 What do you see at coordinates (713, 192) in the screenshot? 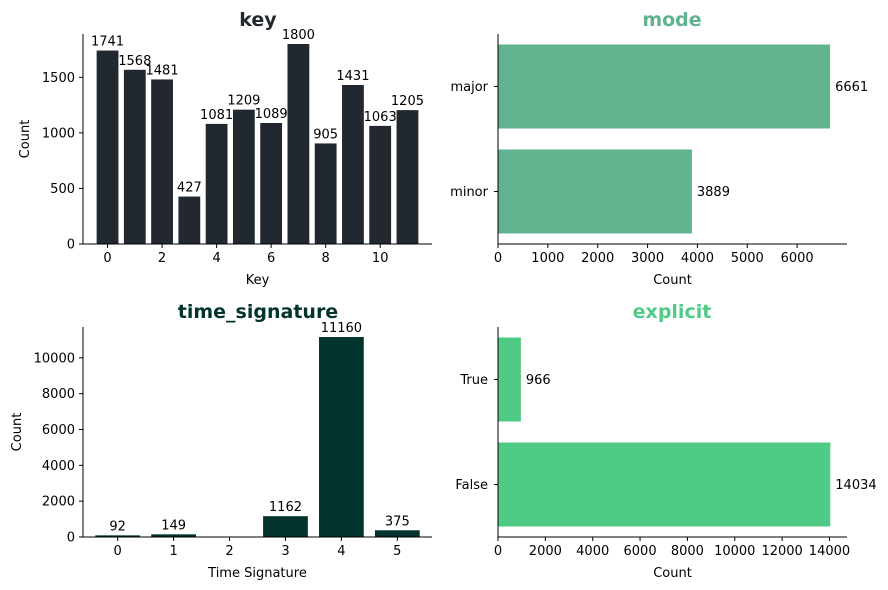
I see `data-label: 3889` at bounding box center [713, 192].